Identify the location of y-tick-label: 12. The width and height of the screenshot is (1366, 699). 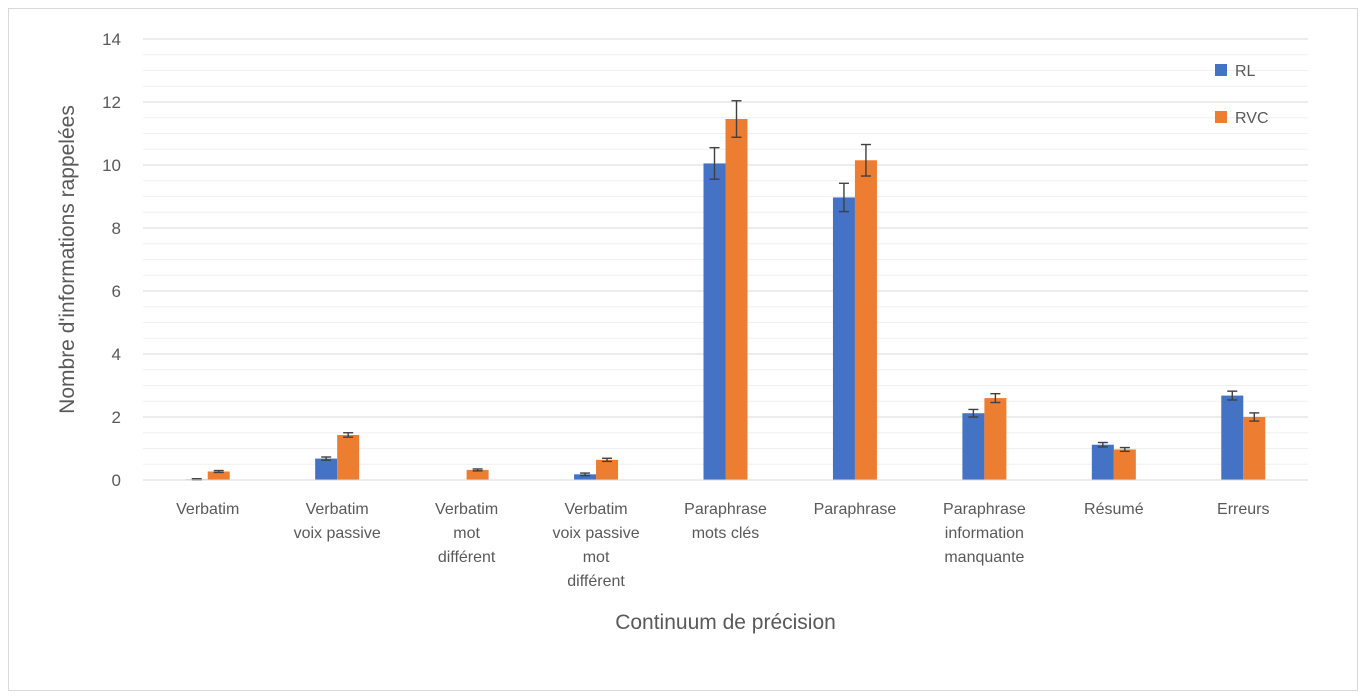
(111, 102).